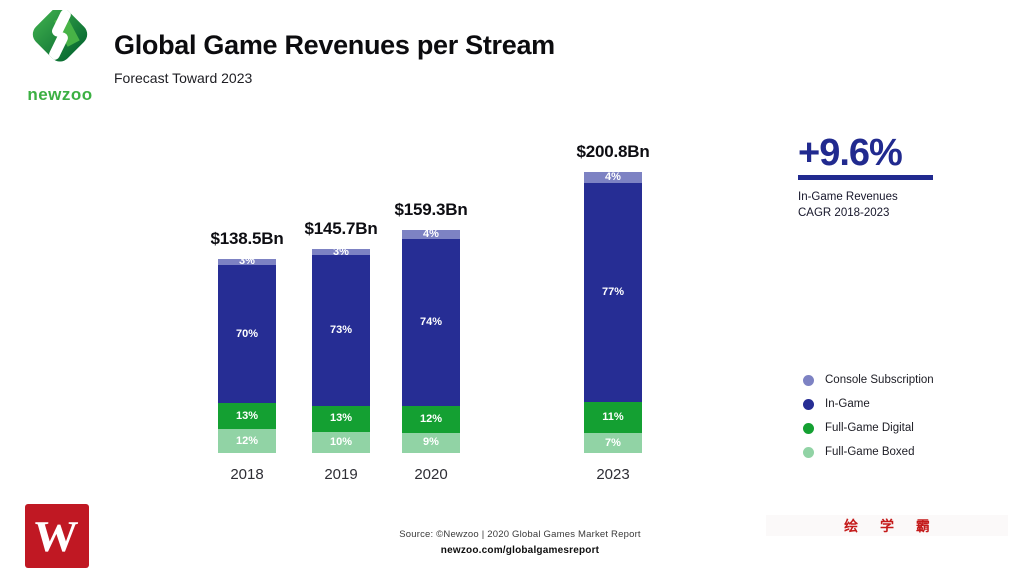 The width and height of the screenshot is (1024, 575). I want to click on legend-label: Full-Game Digital, so click(869, 428).